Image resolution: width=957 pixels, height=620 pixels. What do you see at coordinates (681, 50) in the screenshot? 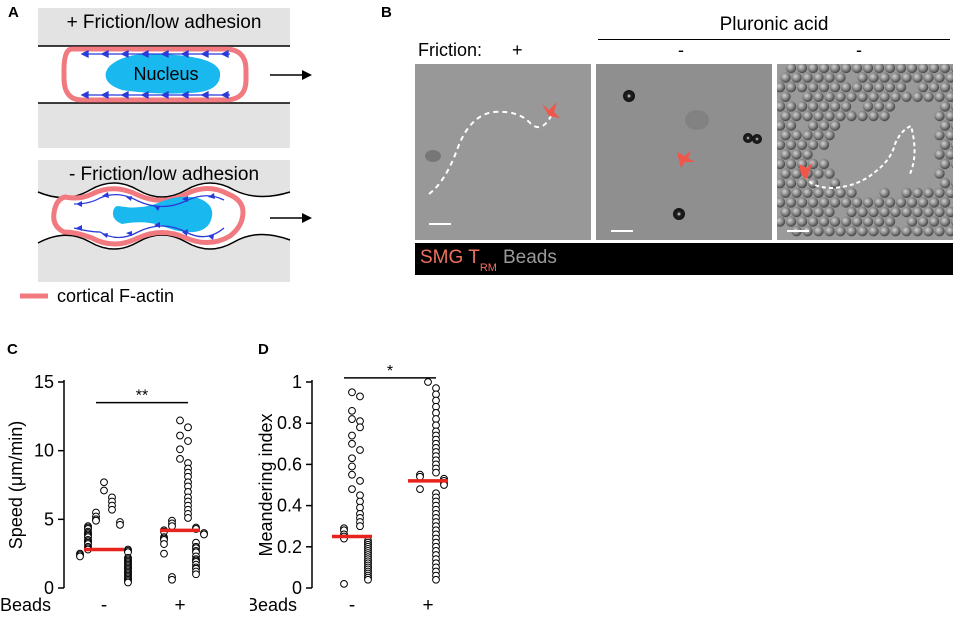
I see `friction-condition-2: -` at bounding box center [681, 50].